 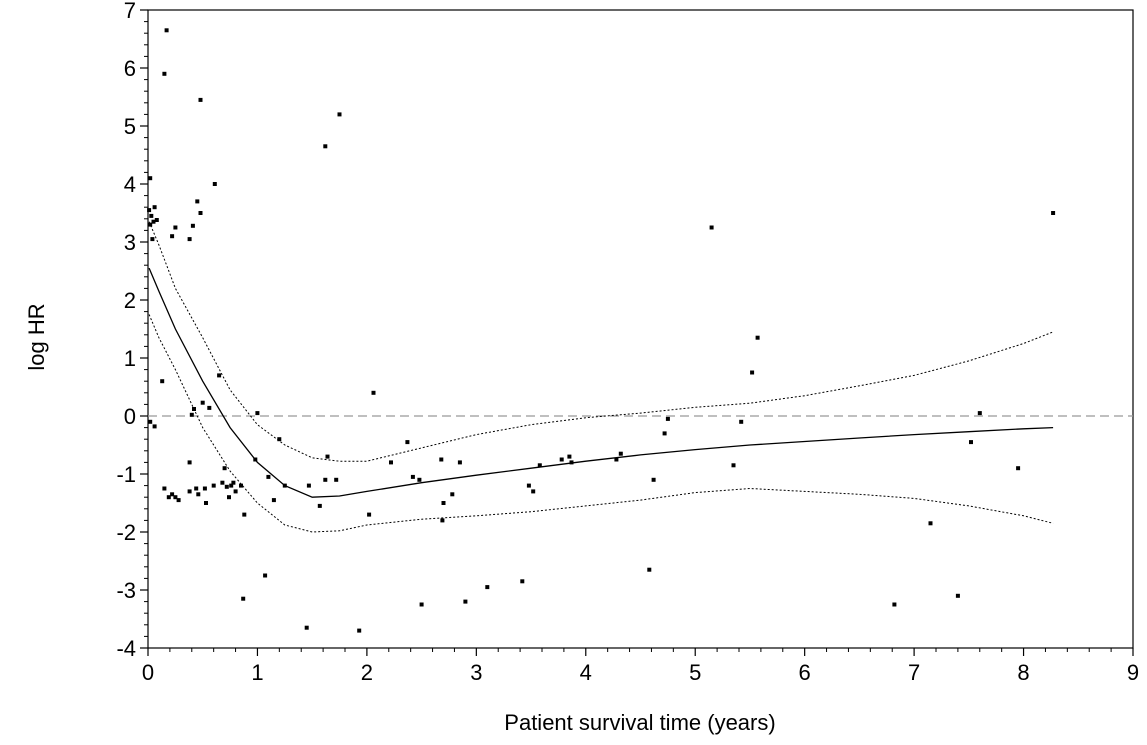 What do you see at coordinates (1023, 672) in the screenshot?
I see `x-tick-label: 8` at bounding box center [1023, 672].